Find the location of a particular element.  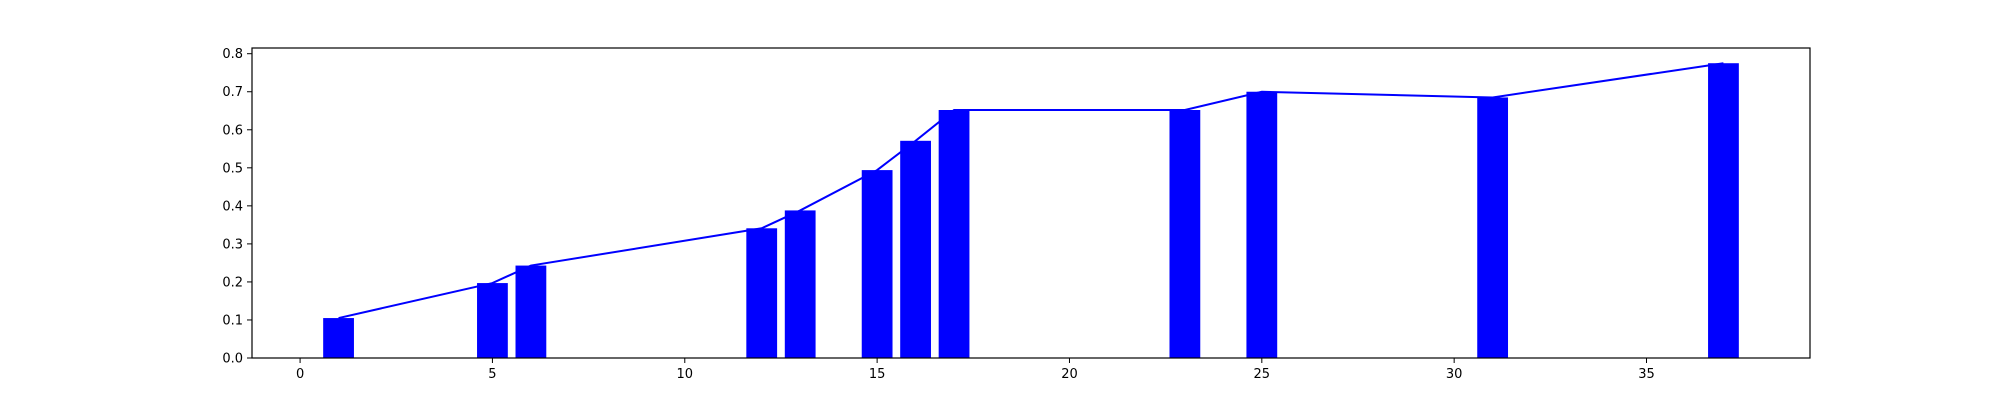

y-tick-label: 0.3 is located at coordinates (232, 244).